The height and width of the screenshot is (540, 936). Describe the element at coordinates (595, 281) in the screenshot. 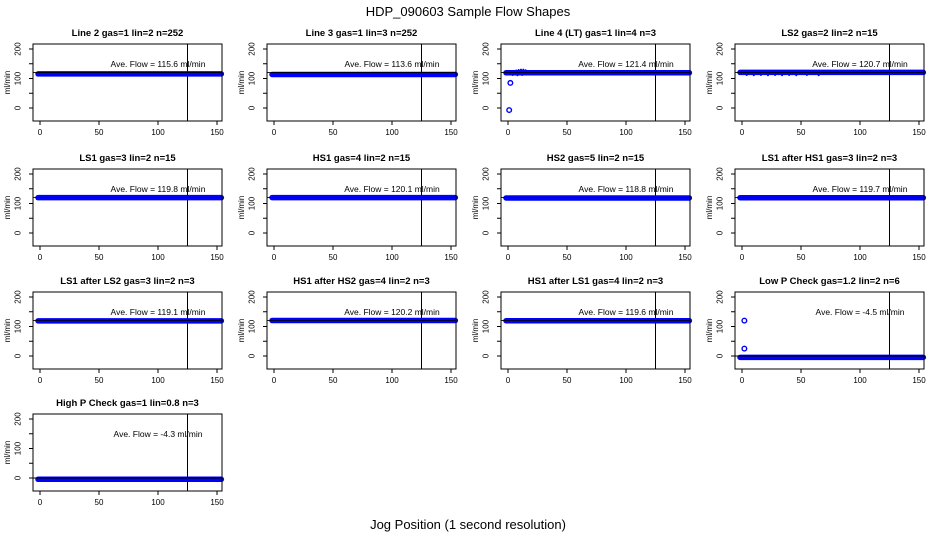

I see `subplot-title: HS1 after LS1 gas=4 lin=2 n=3` at that location.